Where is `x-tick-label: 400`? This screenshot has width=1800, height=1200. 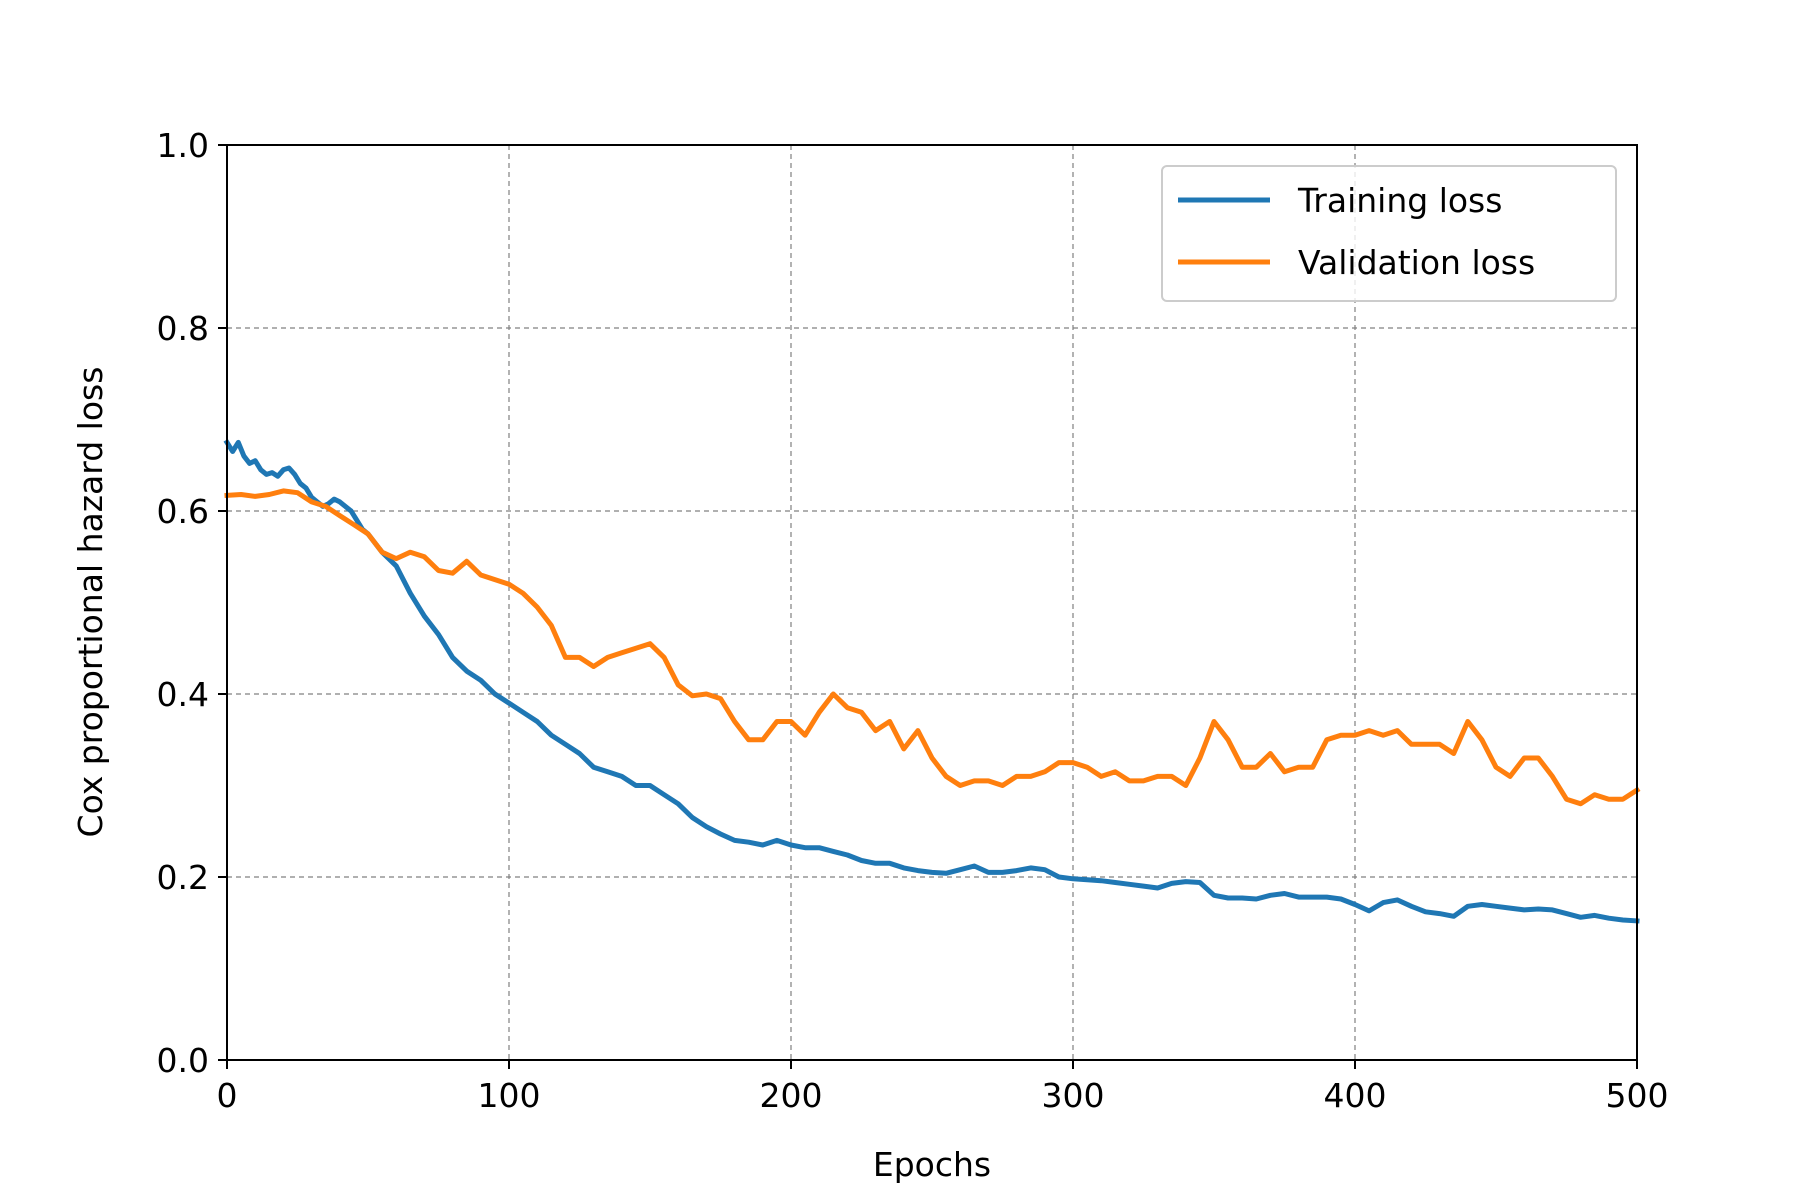 x-tick-label: 400 is located at coordinates (1355, 1095).